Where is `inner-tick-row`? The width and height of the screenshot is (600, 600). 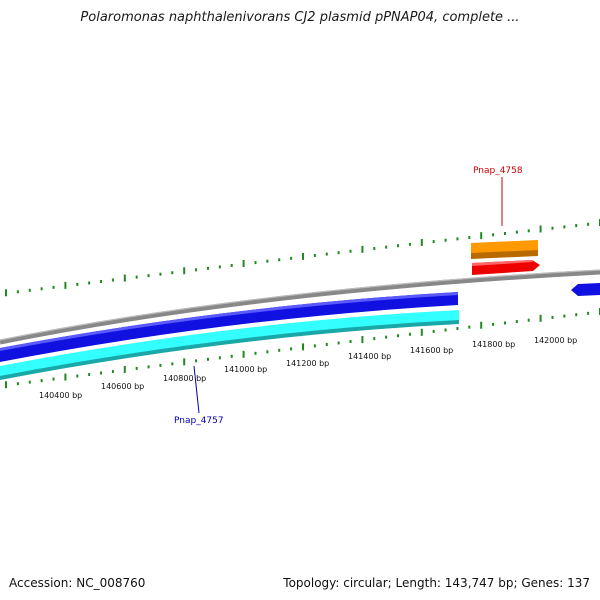
inner-tick-row is located at coordinates (302, 348).